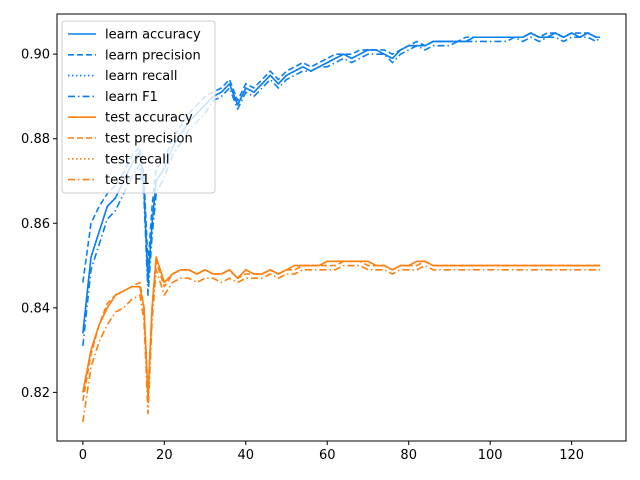 The image size is (640, 480). What do you see at coordinates (153, 55) in the screenshot?
I see `legend-label: learn precision` at bounding box center [153, 55].